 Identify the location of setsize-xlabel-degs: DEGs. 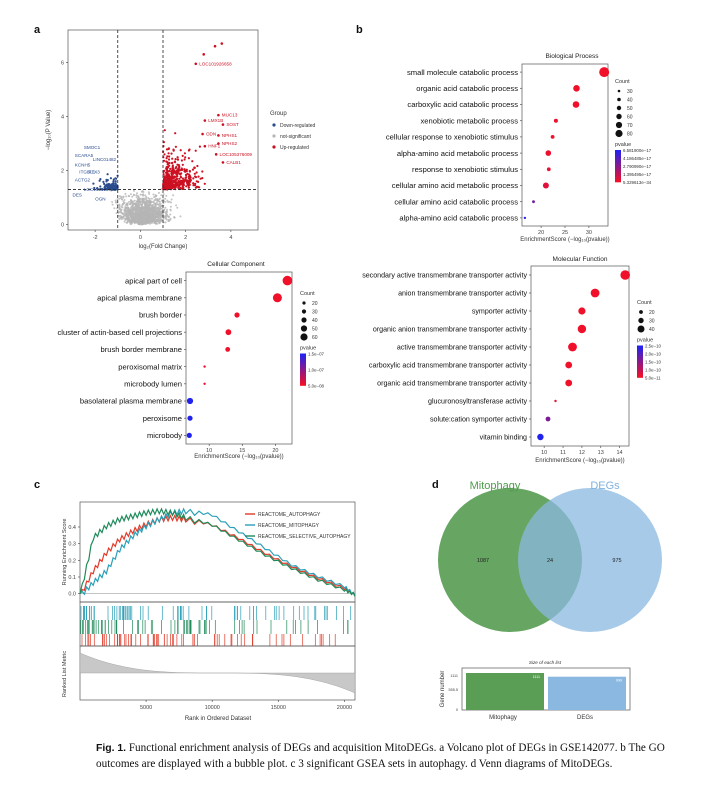
(585, 718).